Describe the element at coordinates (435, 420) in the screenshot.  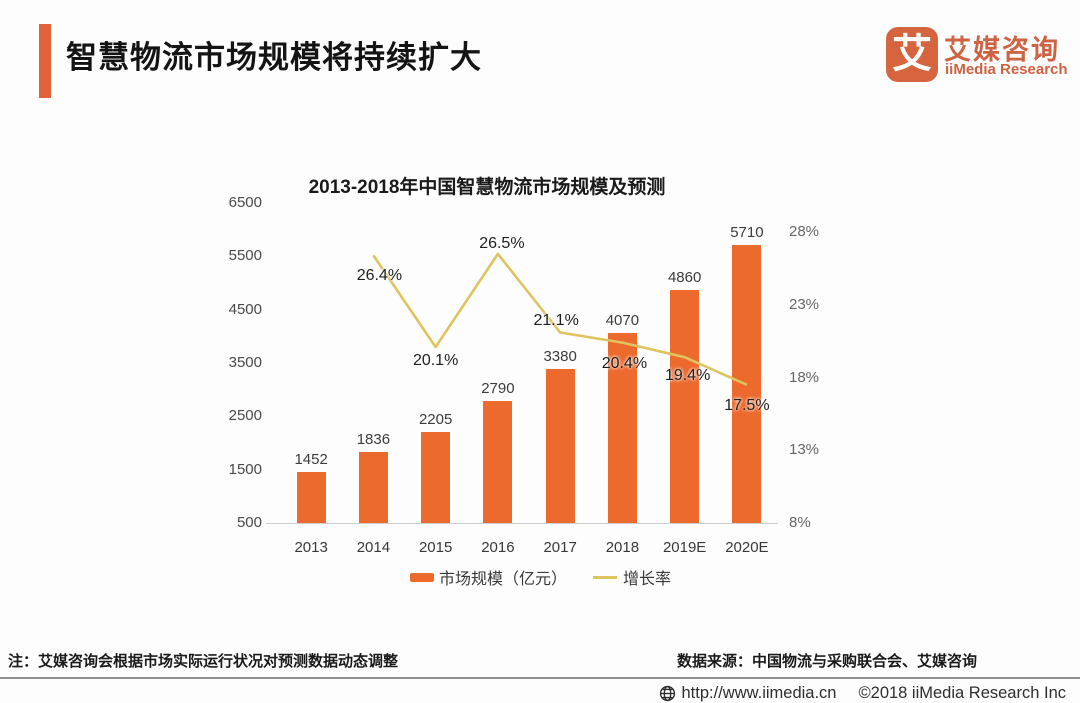
I see `bar-value-label: 2205` at that location.